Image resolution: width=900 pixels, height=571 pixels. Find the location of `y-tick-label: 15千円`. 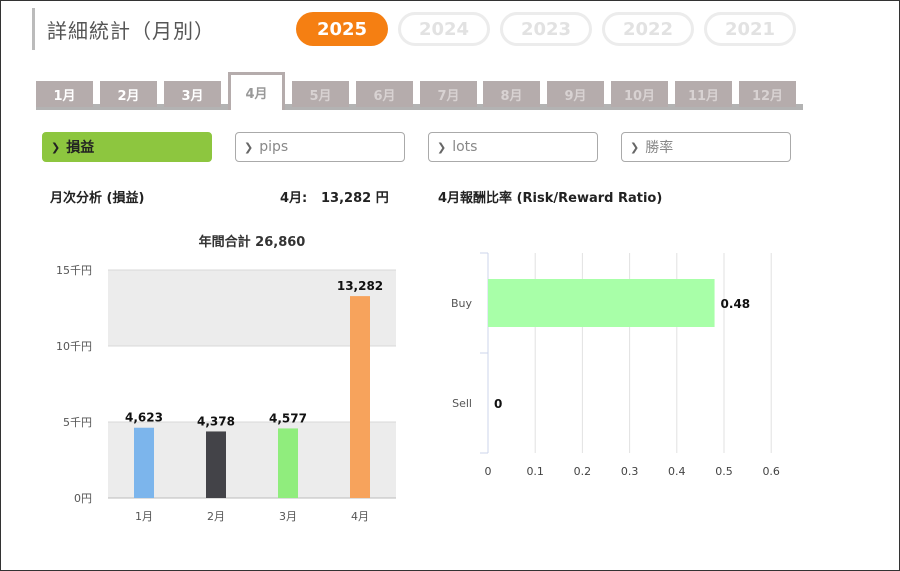

y-tick-label: 15千円 is located at coordinates (74, 270).